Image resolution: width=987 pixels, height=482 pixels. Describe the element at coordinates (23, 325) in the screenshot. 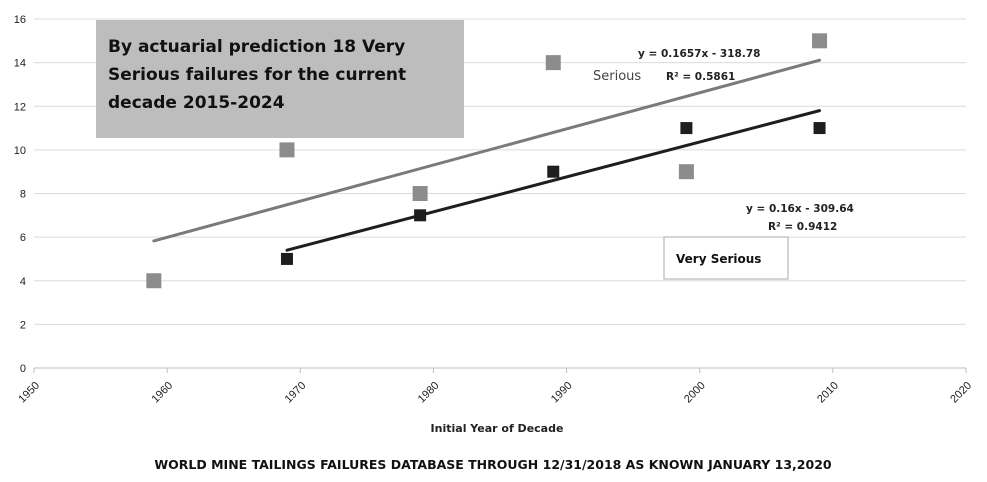

I see `y-tick-label: 2` at that location.